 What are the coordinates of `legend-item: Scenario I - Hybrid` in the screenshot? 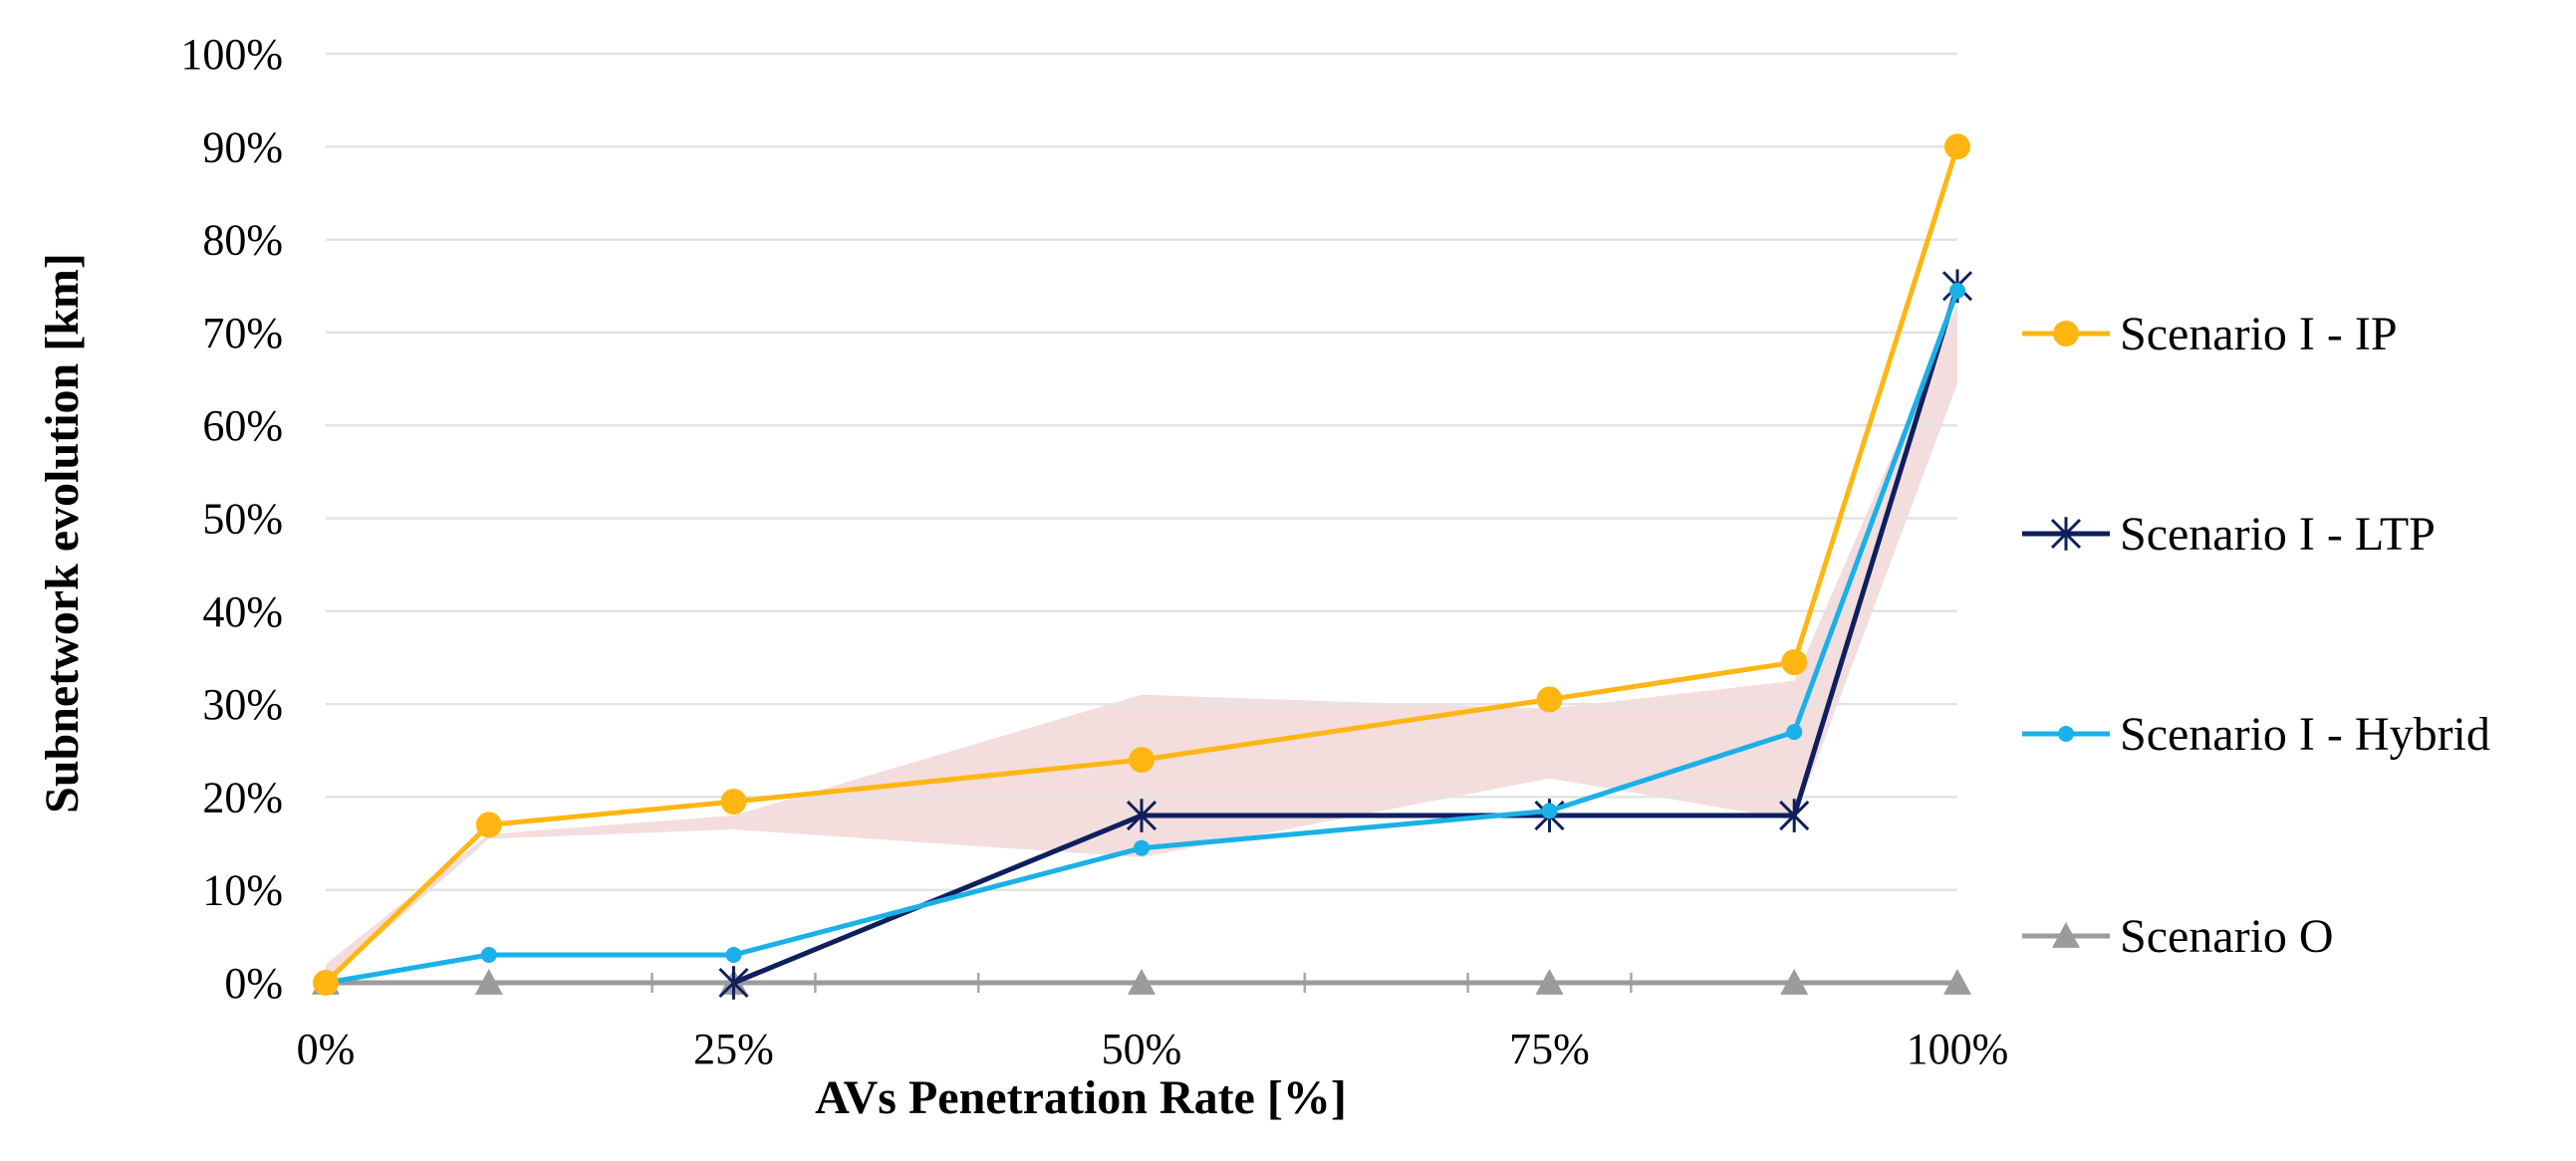 It's located at (2256, 734).